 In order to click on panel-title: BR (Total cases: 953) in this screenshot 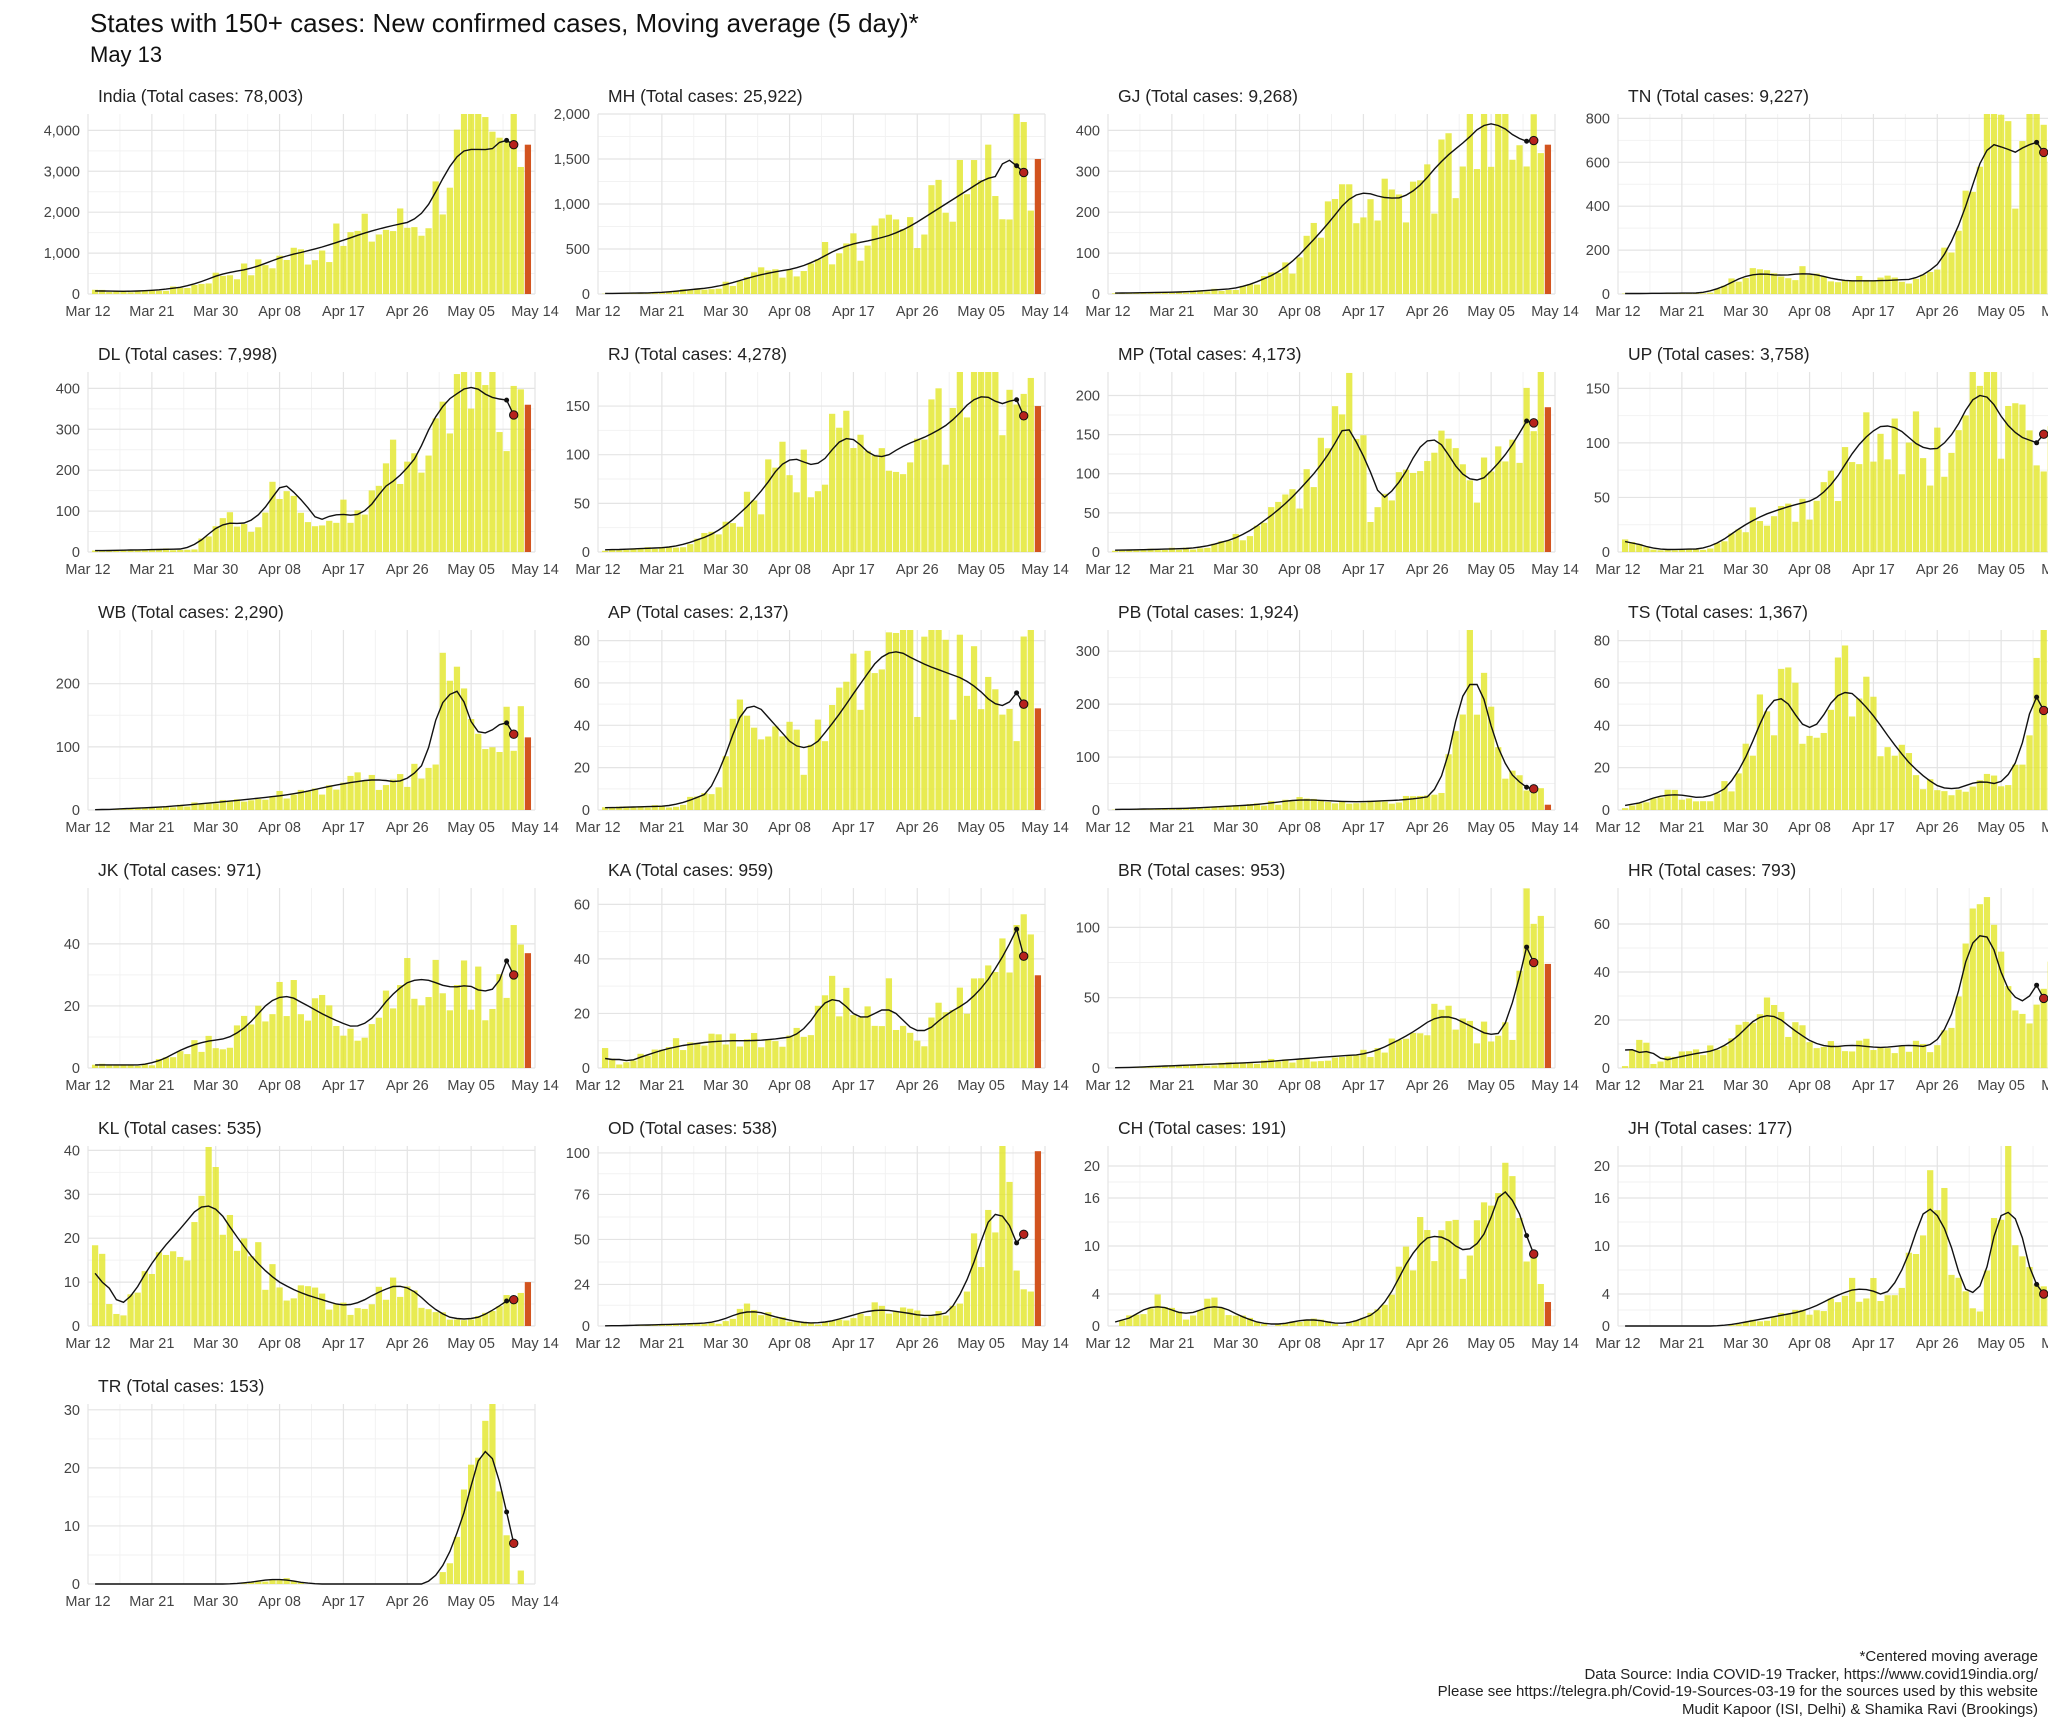, I will do `click(1201, 870)`.